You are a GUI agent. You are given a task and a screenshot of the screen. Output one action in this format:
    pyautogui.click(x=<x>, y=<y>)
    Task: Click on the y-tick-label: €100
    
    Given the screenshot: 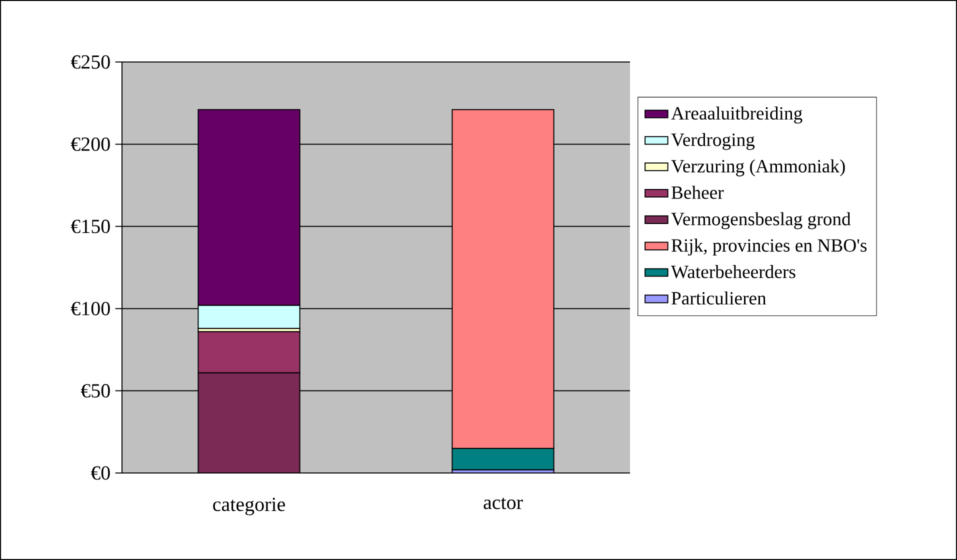 What is the action you would take?
    pyautogui.click(x=90, y=309)
    